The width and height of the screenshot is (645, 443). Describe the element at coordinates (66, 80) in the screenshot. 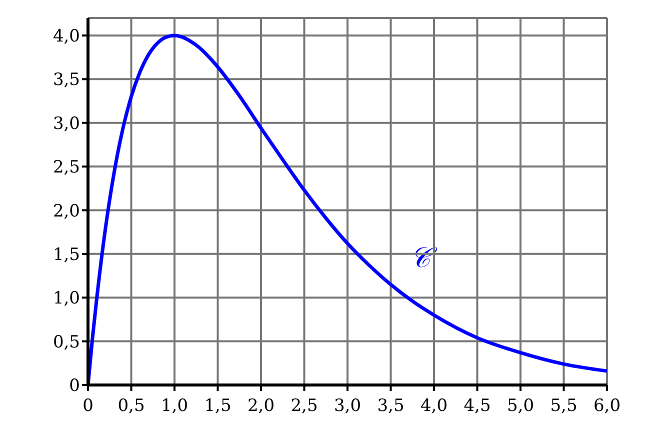

I see `y-tick-label: 3,5` at that location.